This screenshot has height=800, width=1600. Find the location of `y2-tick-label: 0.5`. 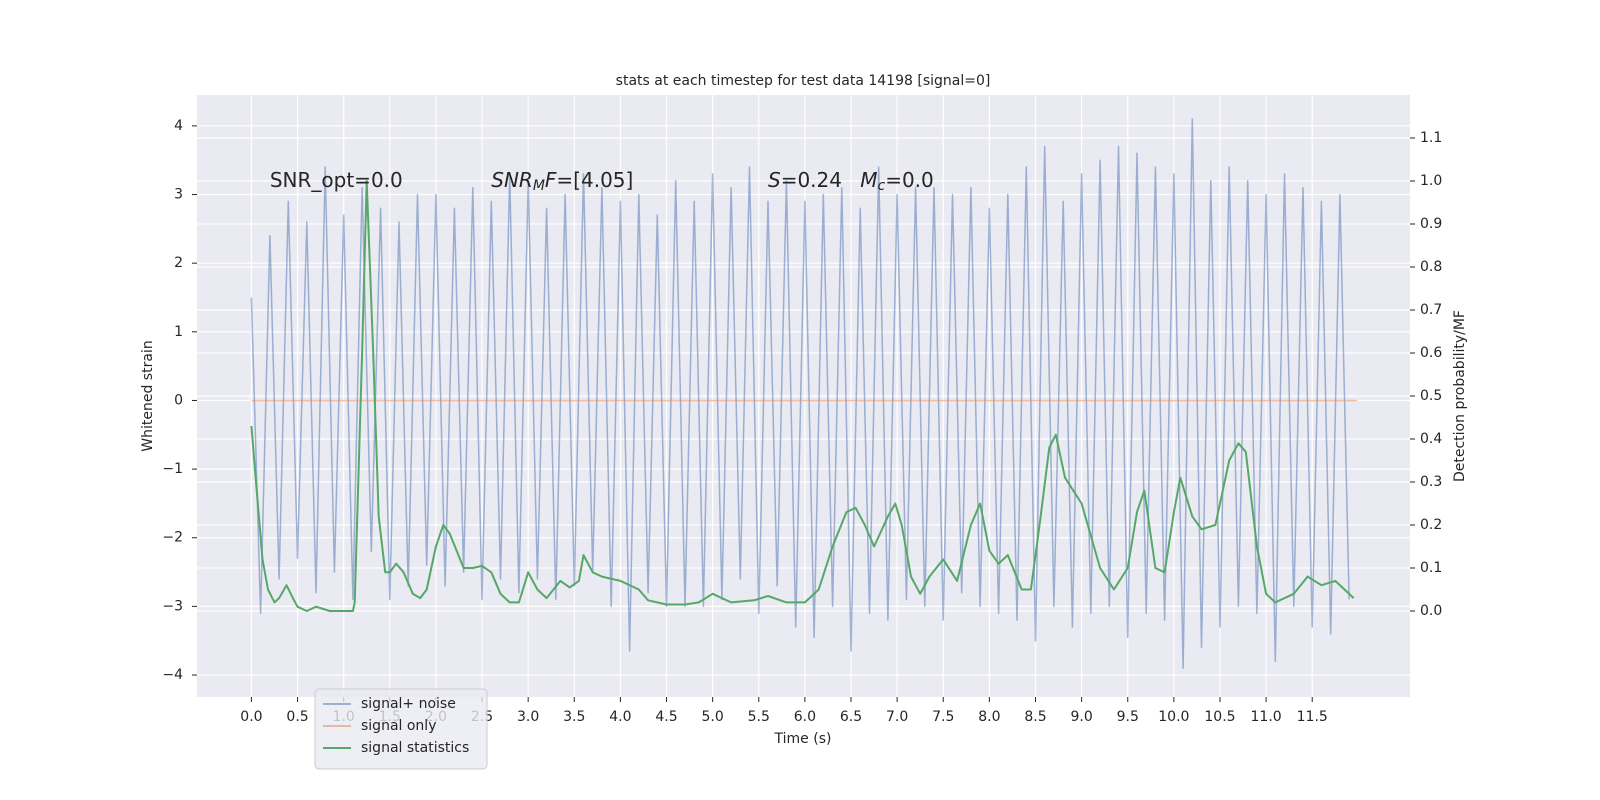

y2-tick-label: 0.5 is located at coordinates (1431, 396).